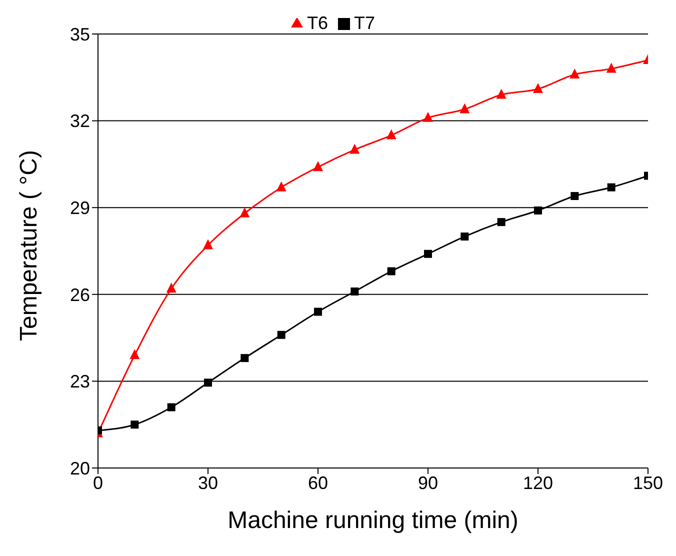 This screenshot has height=556, width=676. What do you see at coordinates (317, 23) in the screenshot?
I see `legend-label: T6` at bounding box center [317, 23].